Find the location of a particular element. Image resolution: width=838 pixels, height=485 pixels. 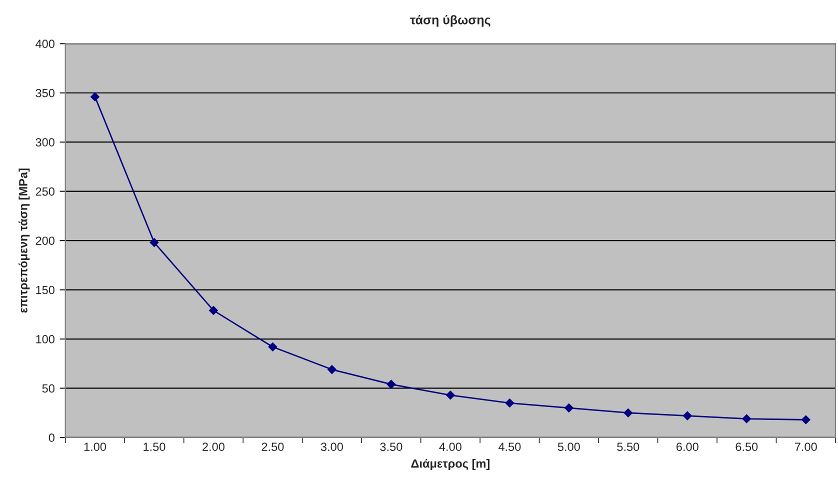

x-tick-label: 1.50 is located at coordinates (155, 447).